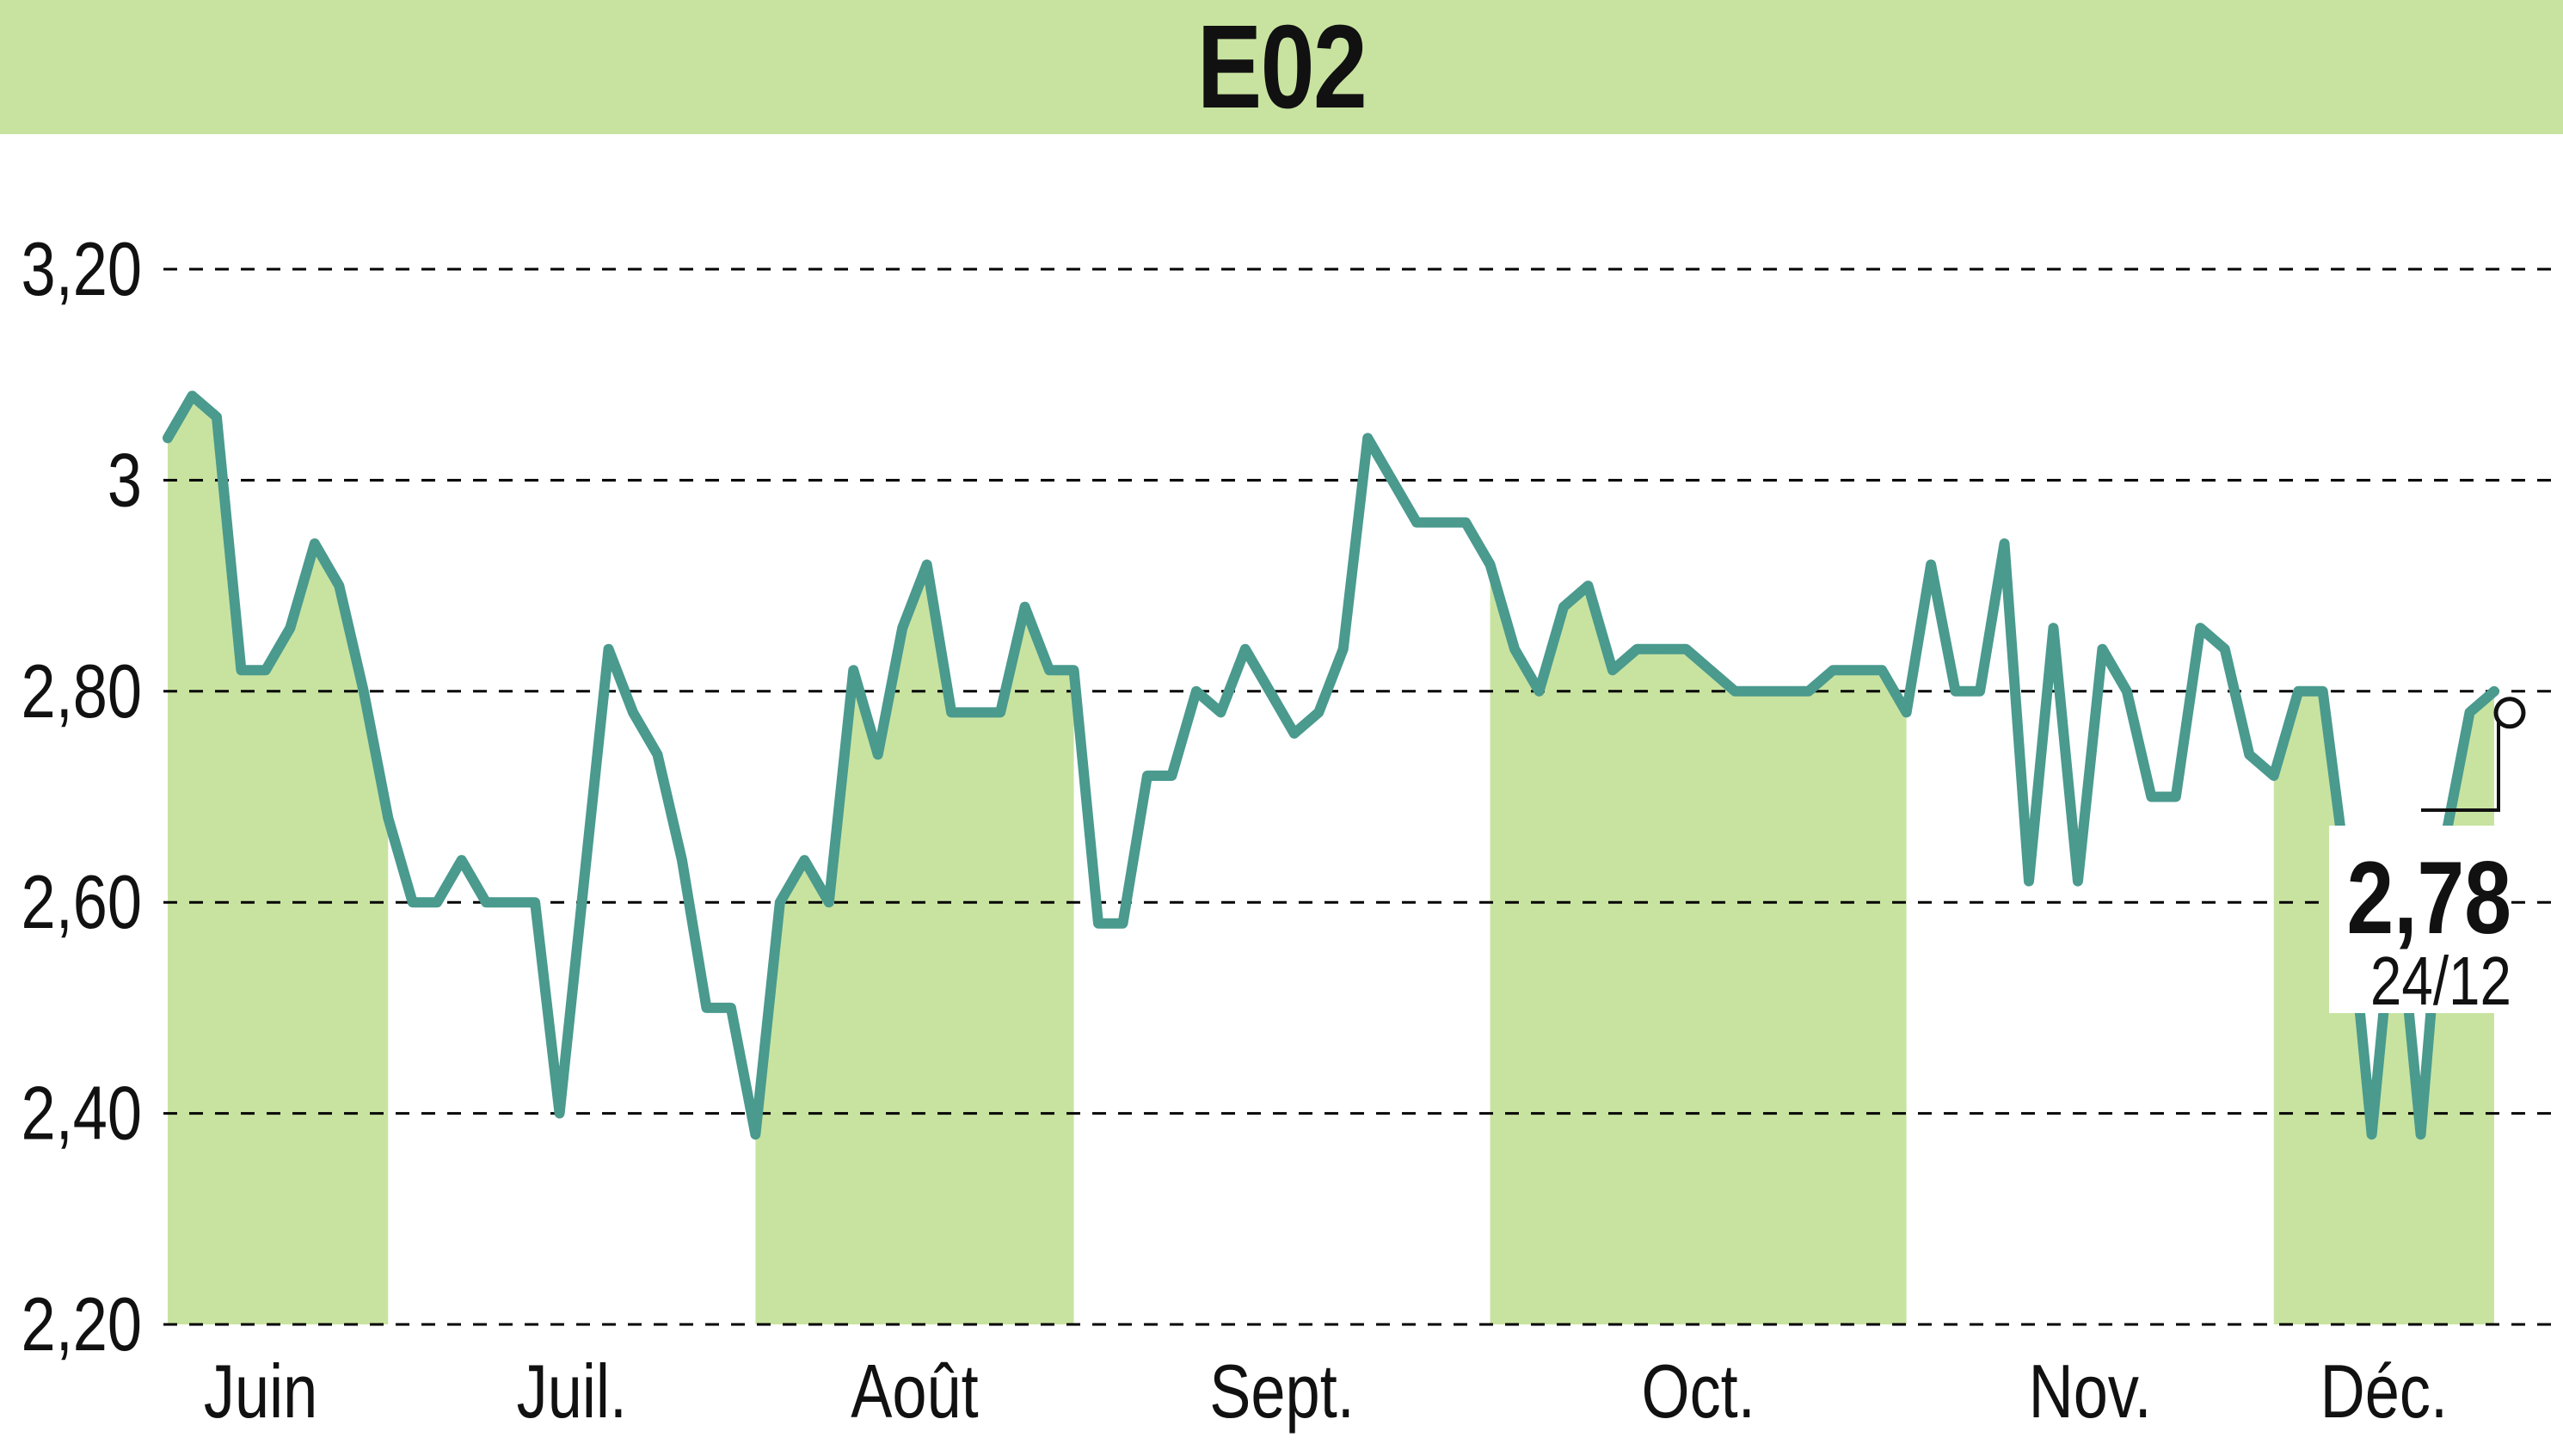 Image resolution: width=2563 pixels, height=1456 pixels. What do you see at coordinates (82, 1114) in the screenshot?
I see `y-tick-label: 2,40` at bounding box center [82, 1114].